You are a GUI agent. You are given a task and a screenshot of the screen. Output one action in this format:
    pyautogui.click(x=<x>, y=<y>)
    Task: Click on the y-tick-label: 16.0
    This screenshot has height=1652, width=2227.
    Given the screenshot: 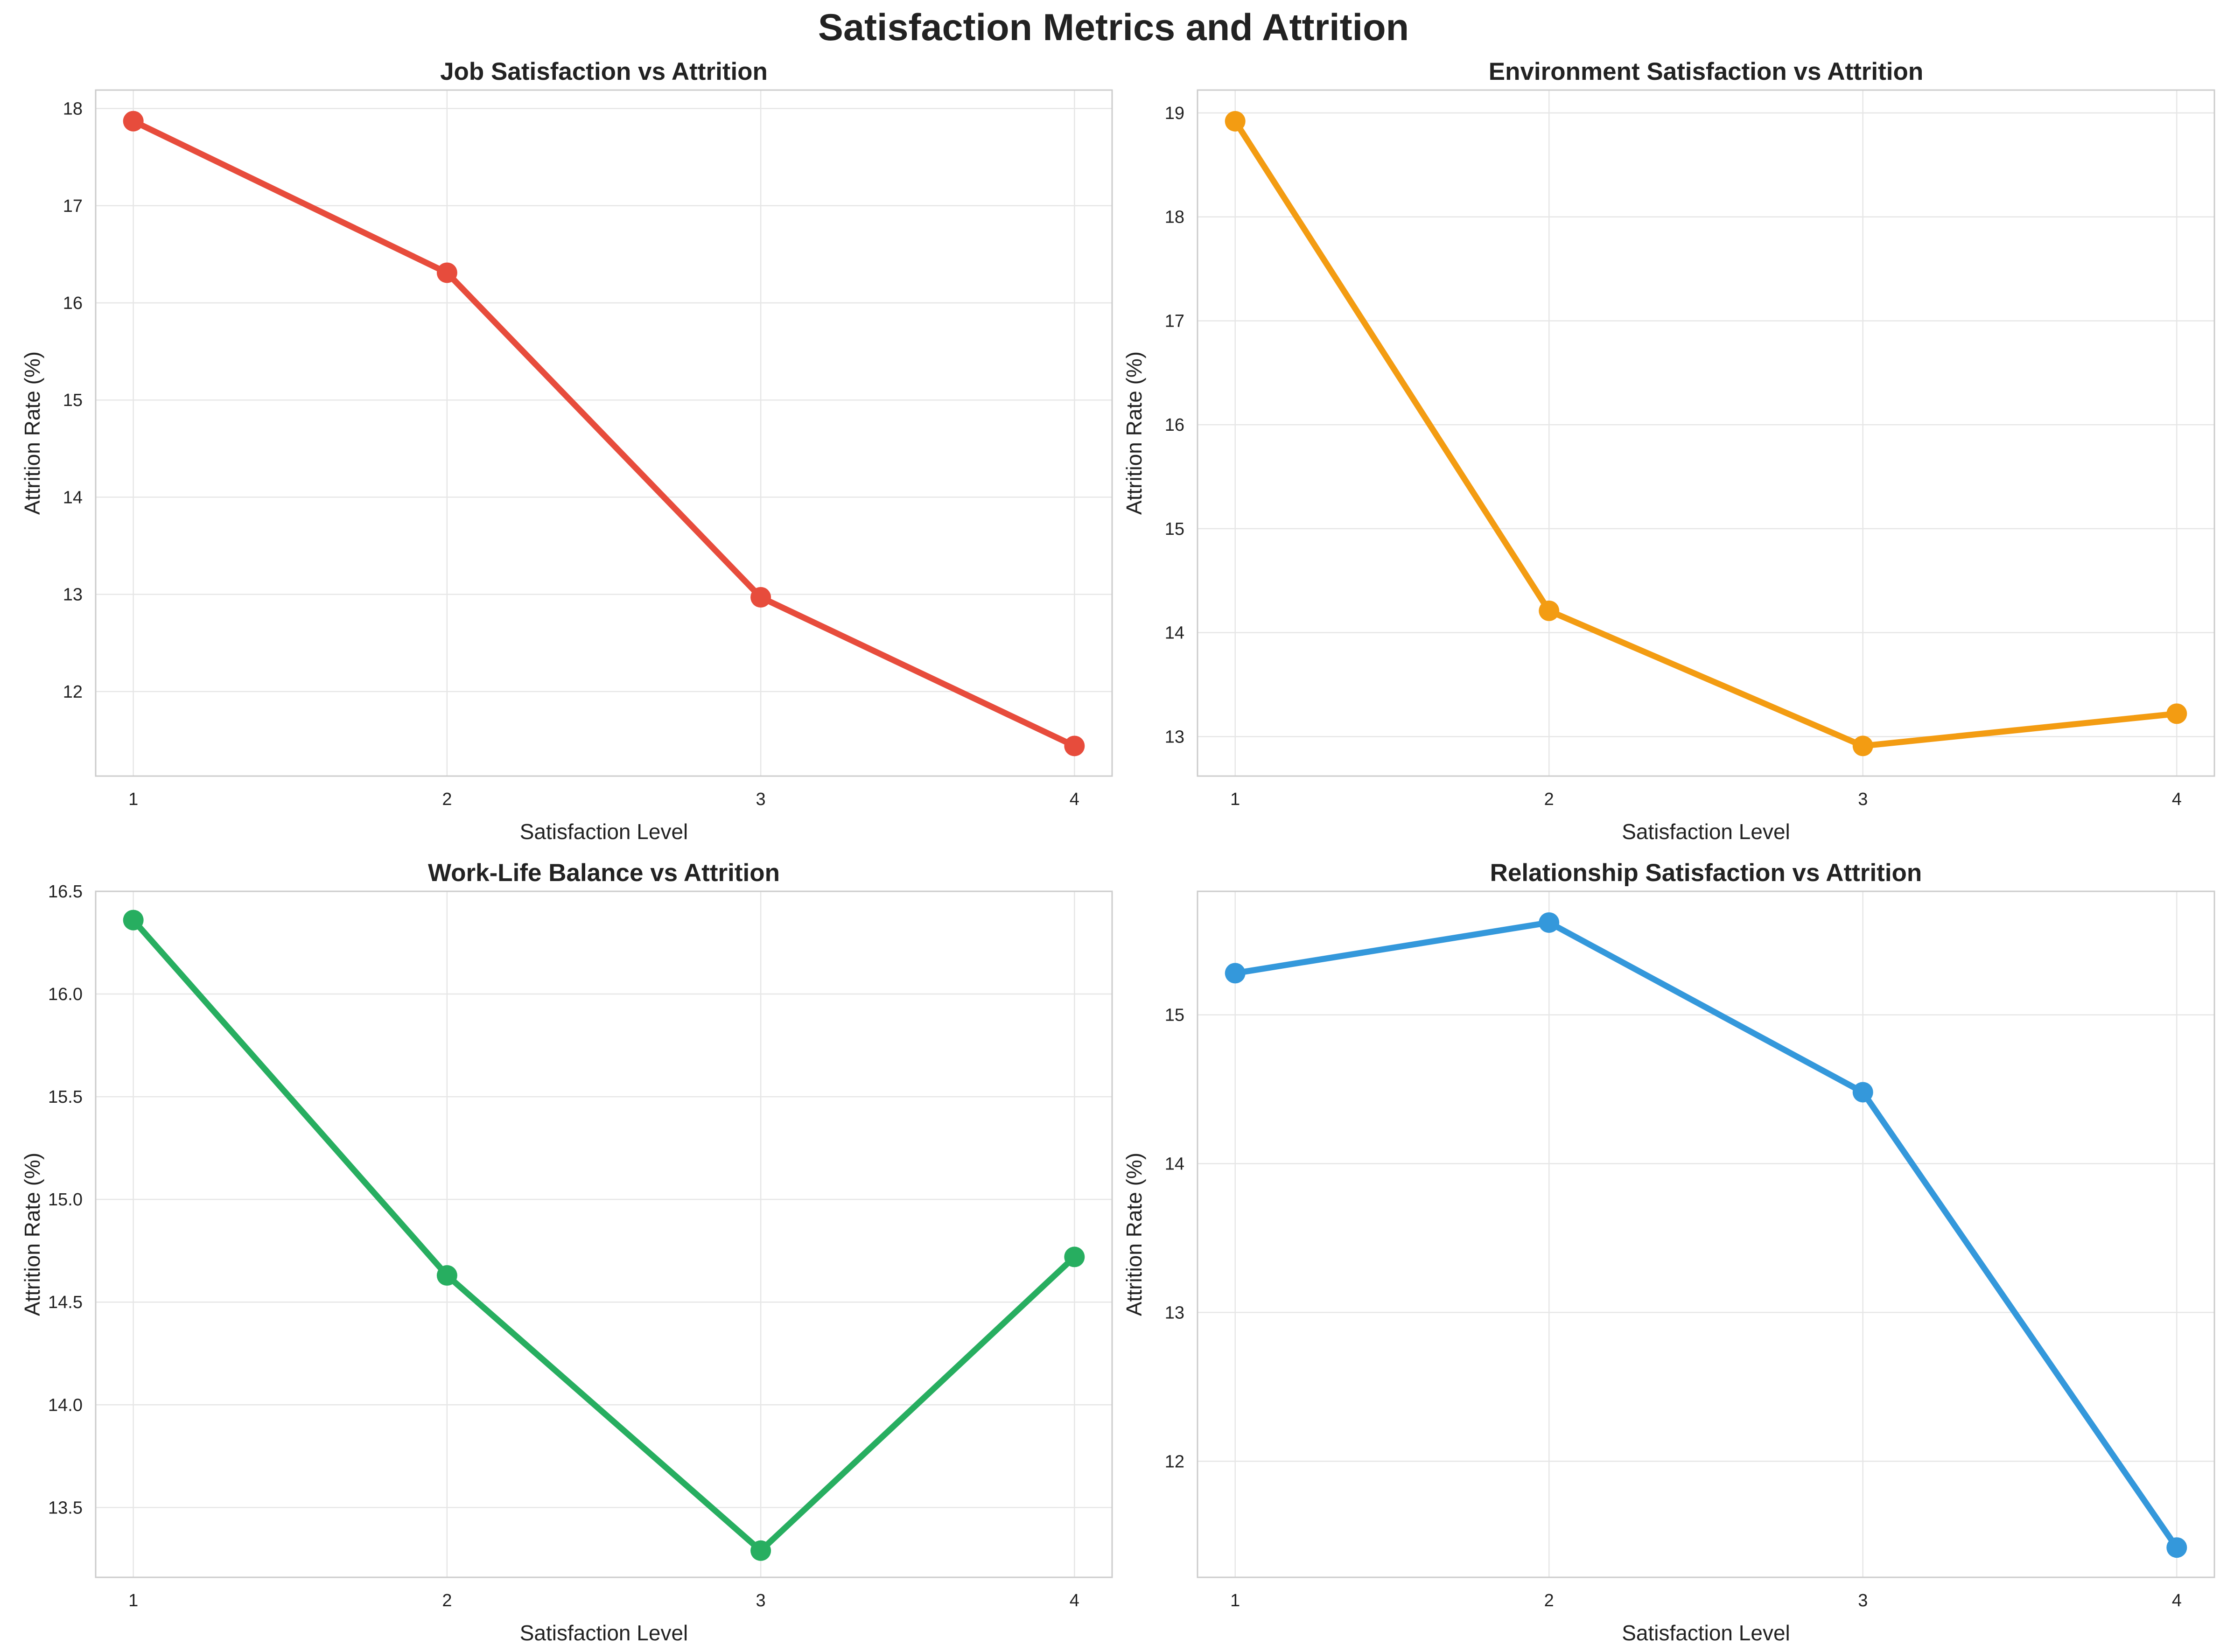 What is the action you would take?
    pyautogui.click(x=65, y=994)
    